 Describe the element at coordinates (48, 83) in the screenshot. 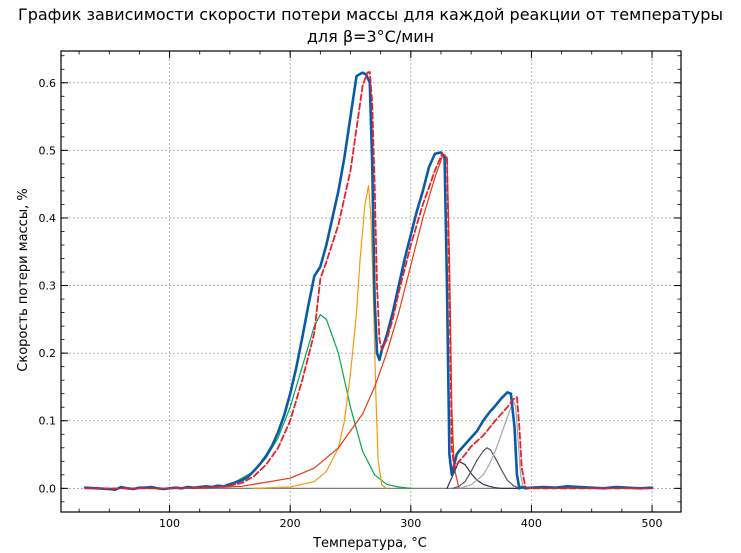

I see `y-tick-label-6: 0.6` at that location.